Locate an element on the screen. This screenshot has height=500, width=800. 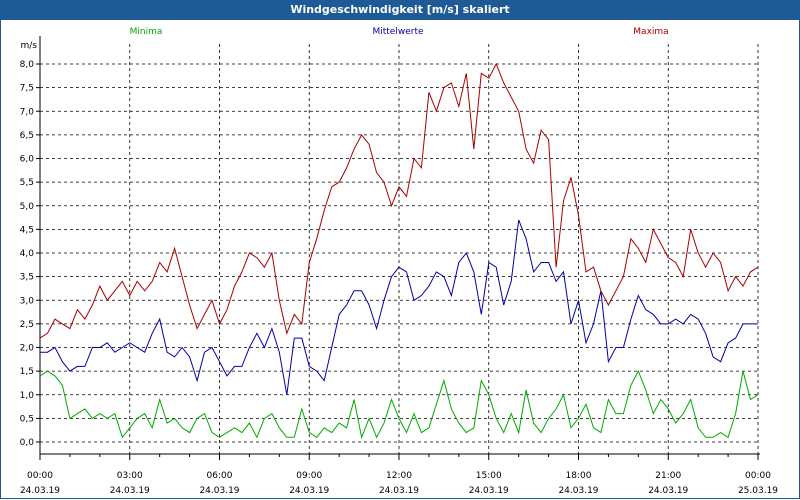
y-tick-label: 8,0 is located at coordinates (27, 65).